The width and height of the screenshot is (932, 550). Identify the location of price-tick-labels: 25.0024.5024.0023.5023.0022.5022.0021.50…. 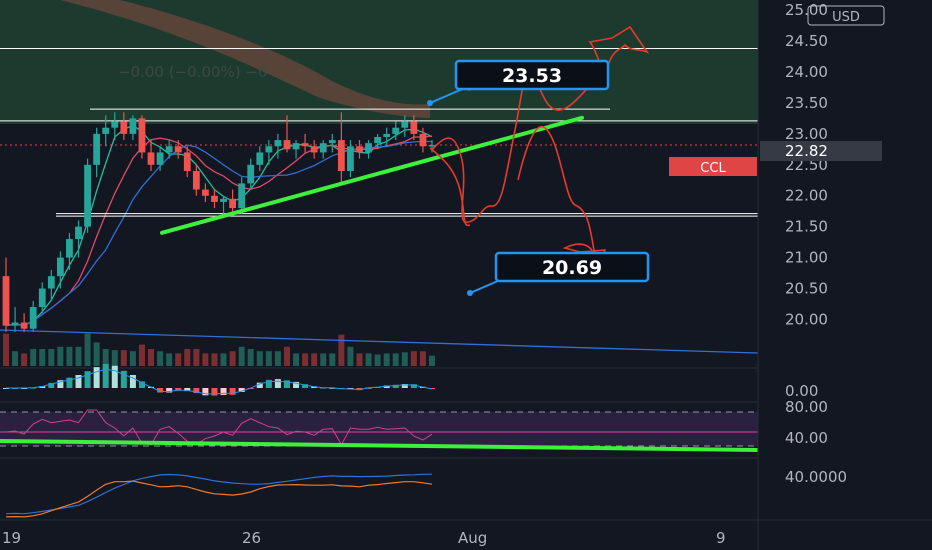
(806, 164).